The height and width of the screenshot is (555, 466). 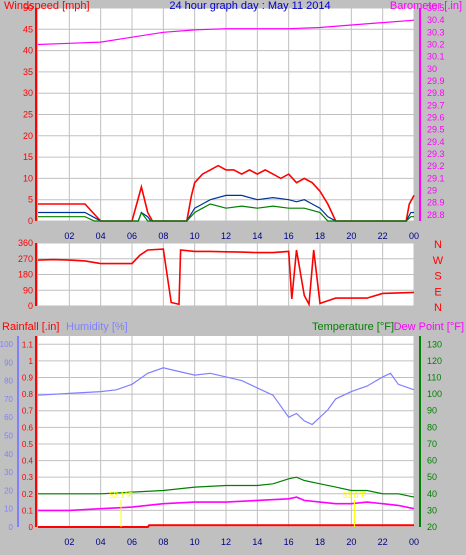 What do you see at coordinates (195, 542) in the screenshot?
I see `temp-x-tick-label: 10` at bounding box center [195, 542].